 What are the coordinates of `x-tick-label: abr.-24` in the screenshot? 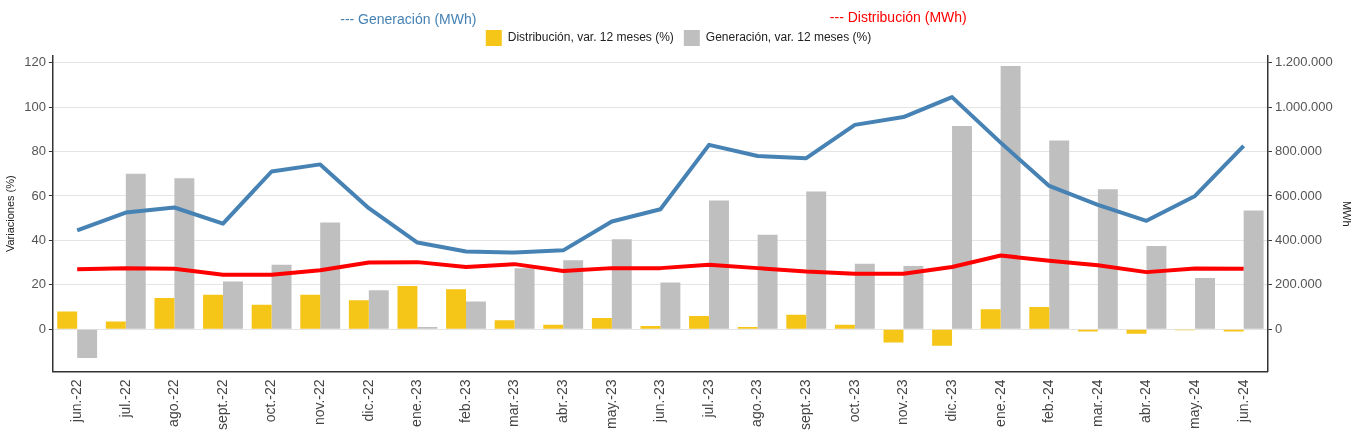 It's located at (1145, 401).